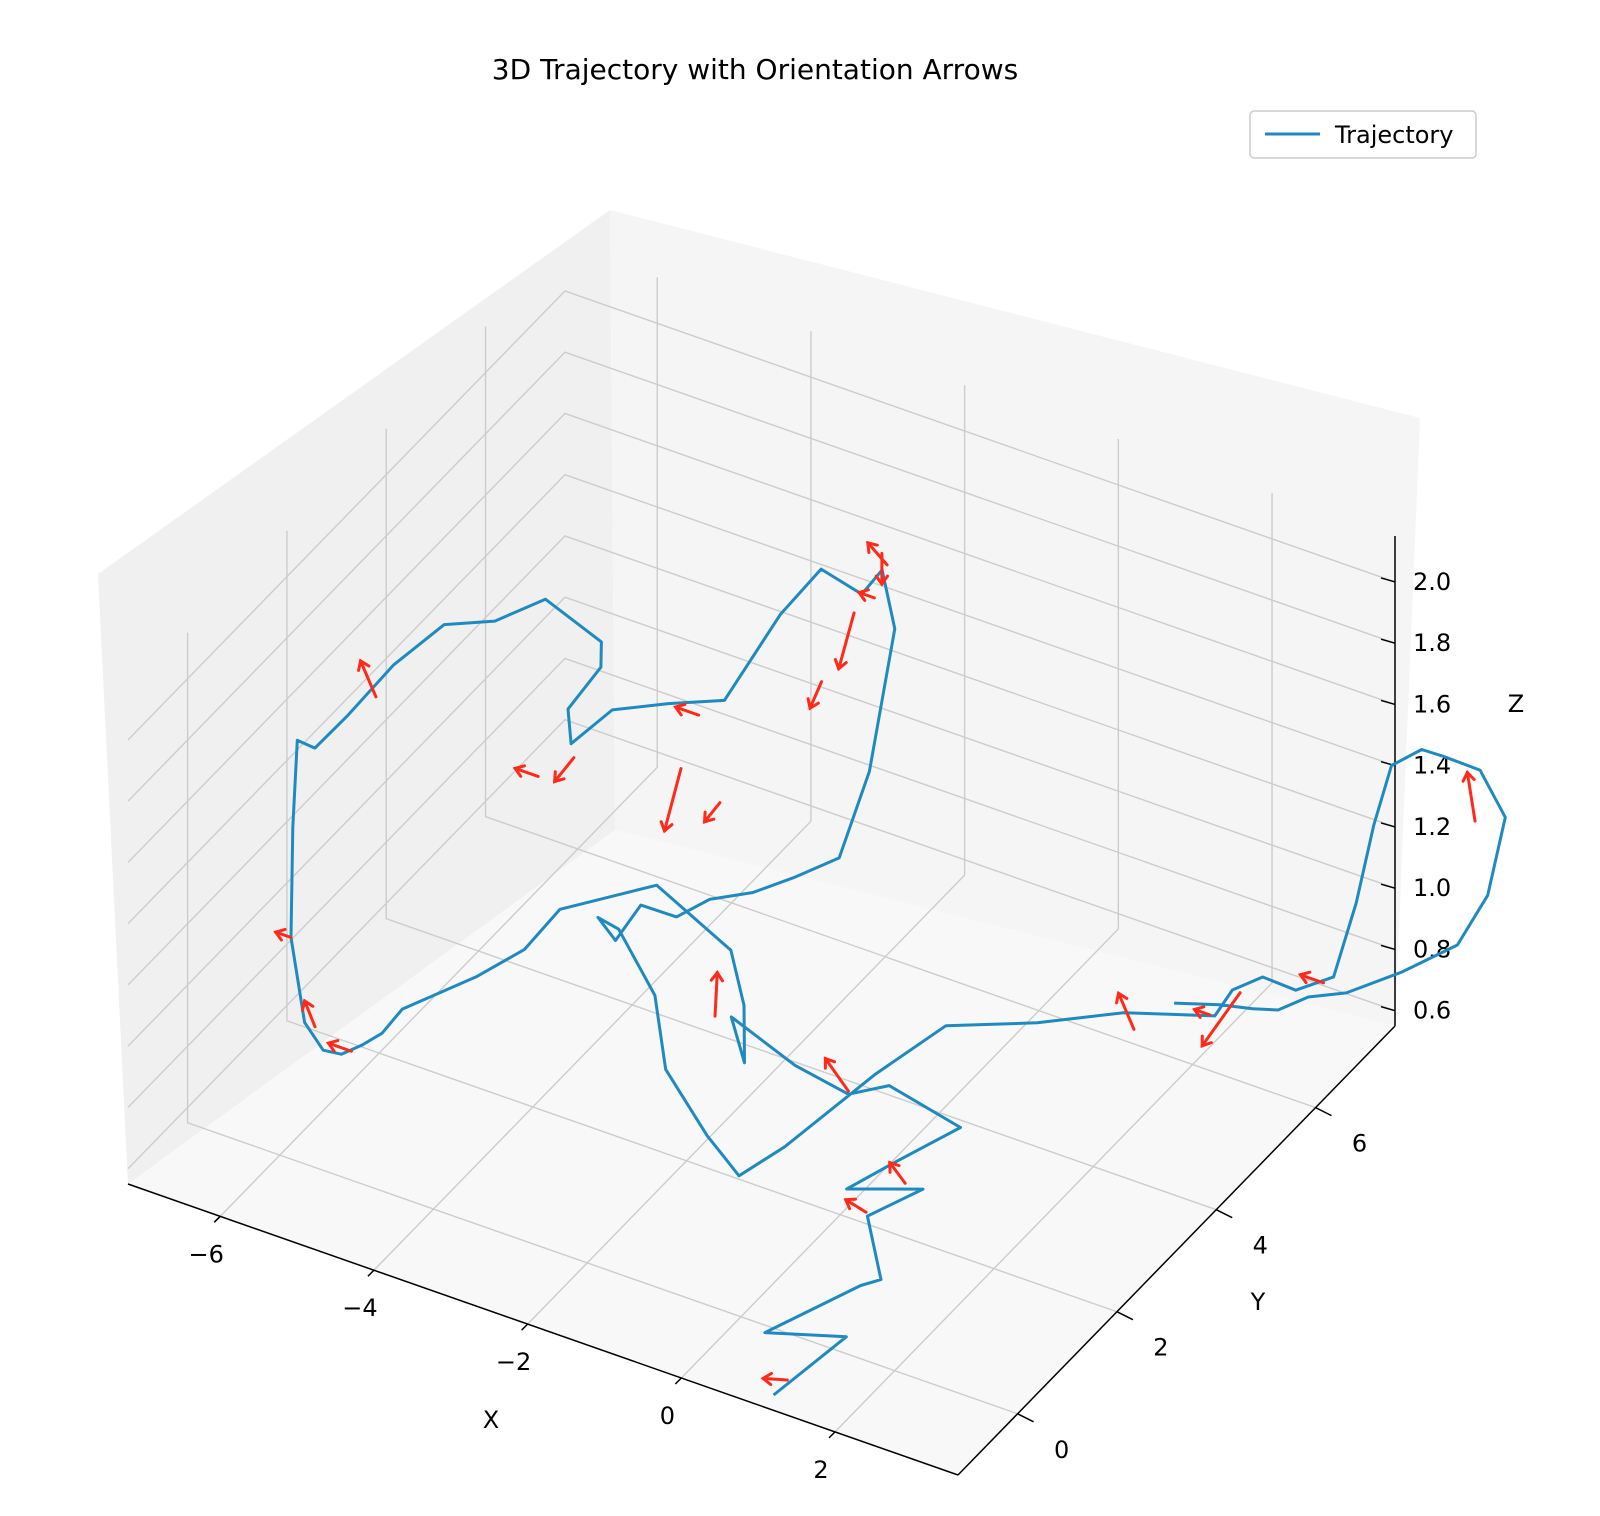 This screenshot has height=1516, width=1600. I want to click on z-tick-label: 1.8, so click(1432, 643).